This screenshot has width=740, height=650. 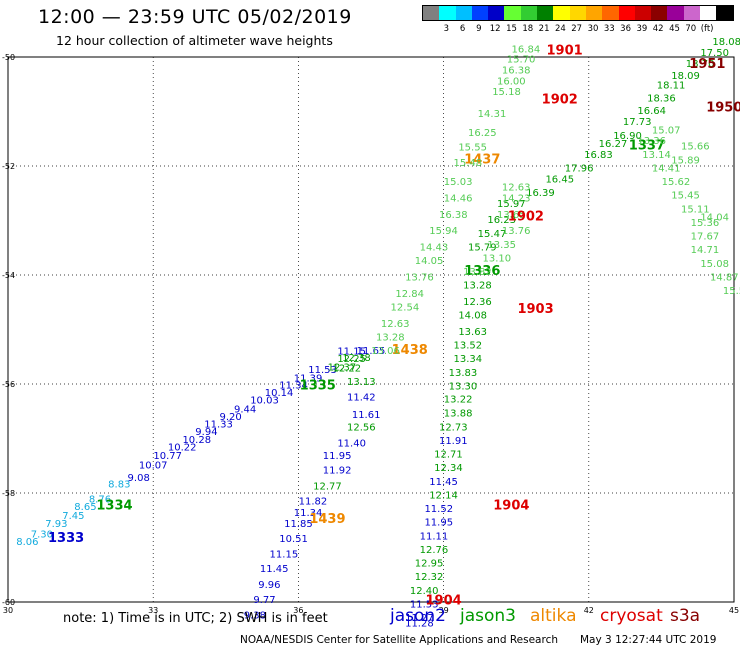 What do you see at coordinates (395, 324) in the screenshot?
I see `wave-height-value: 12.63` at bounding box center [395, 324].